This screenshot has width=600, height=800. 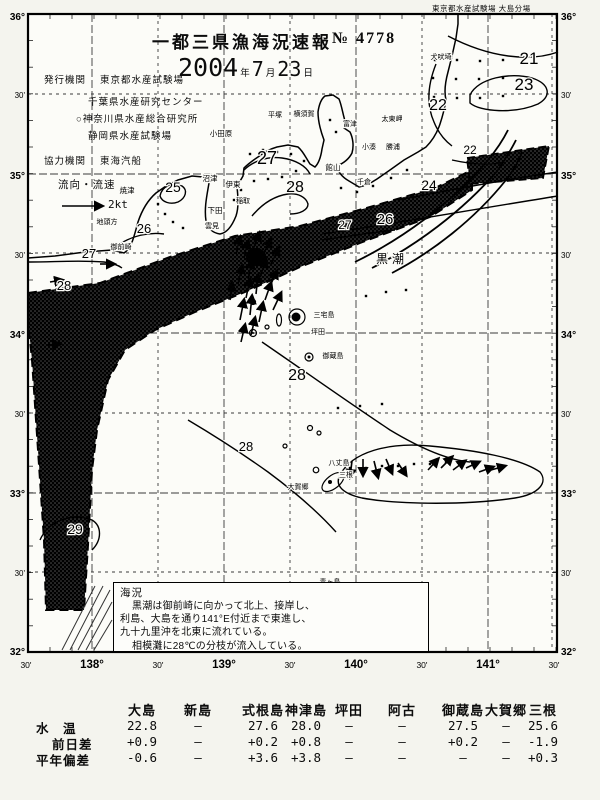 What do you see at coordinates (146, 102) in the screenshot?
I see `issuer-sub-1: 千葉県水産研究センター` at bounding box center [146, 102].